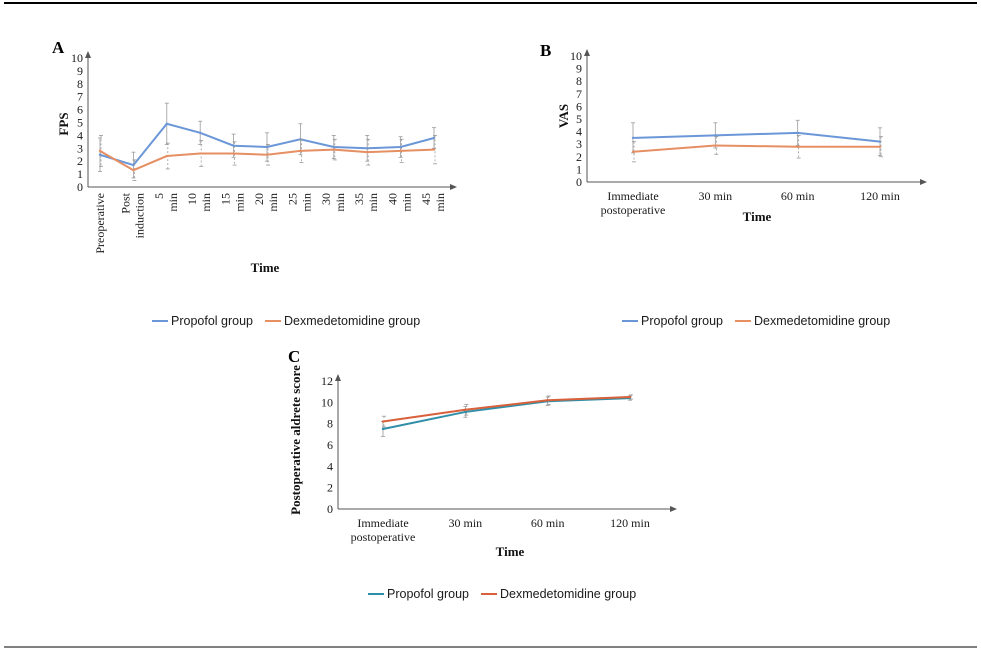 The width and height of the screenshot is (981, 652). Describe the element at coordinates (100, 223) in the screenshot. I see `x-tick-label: Preoperative` at that location.